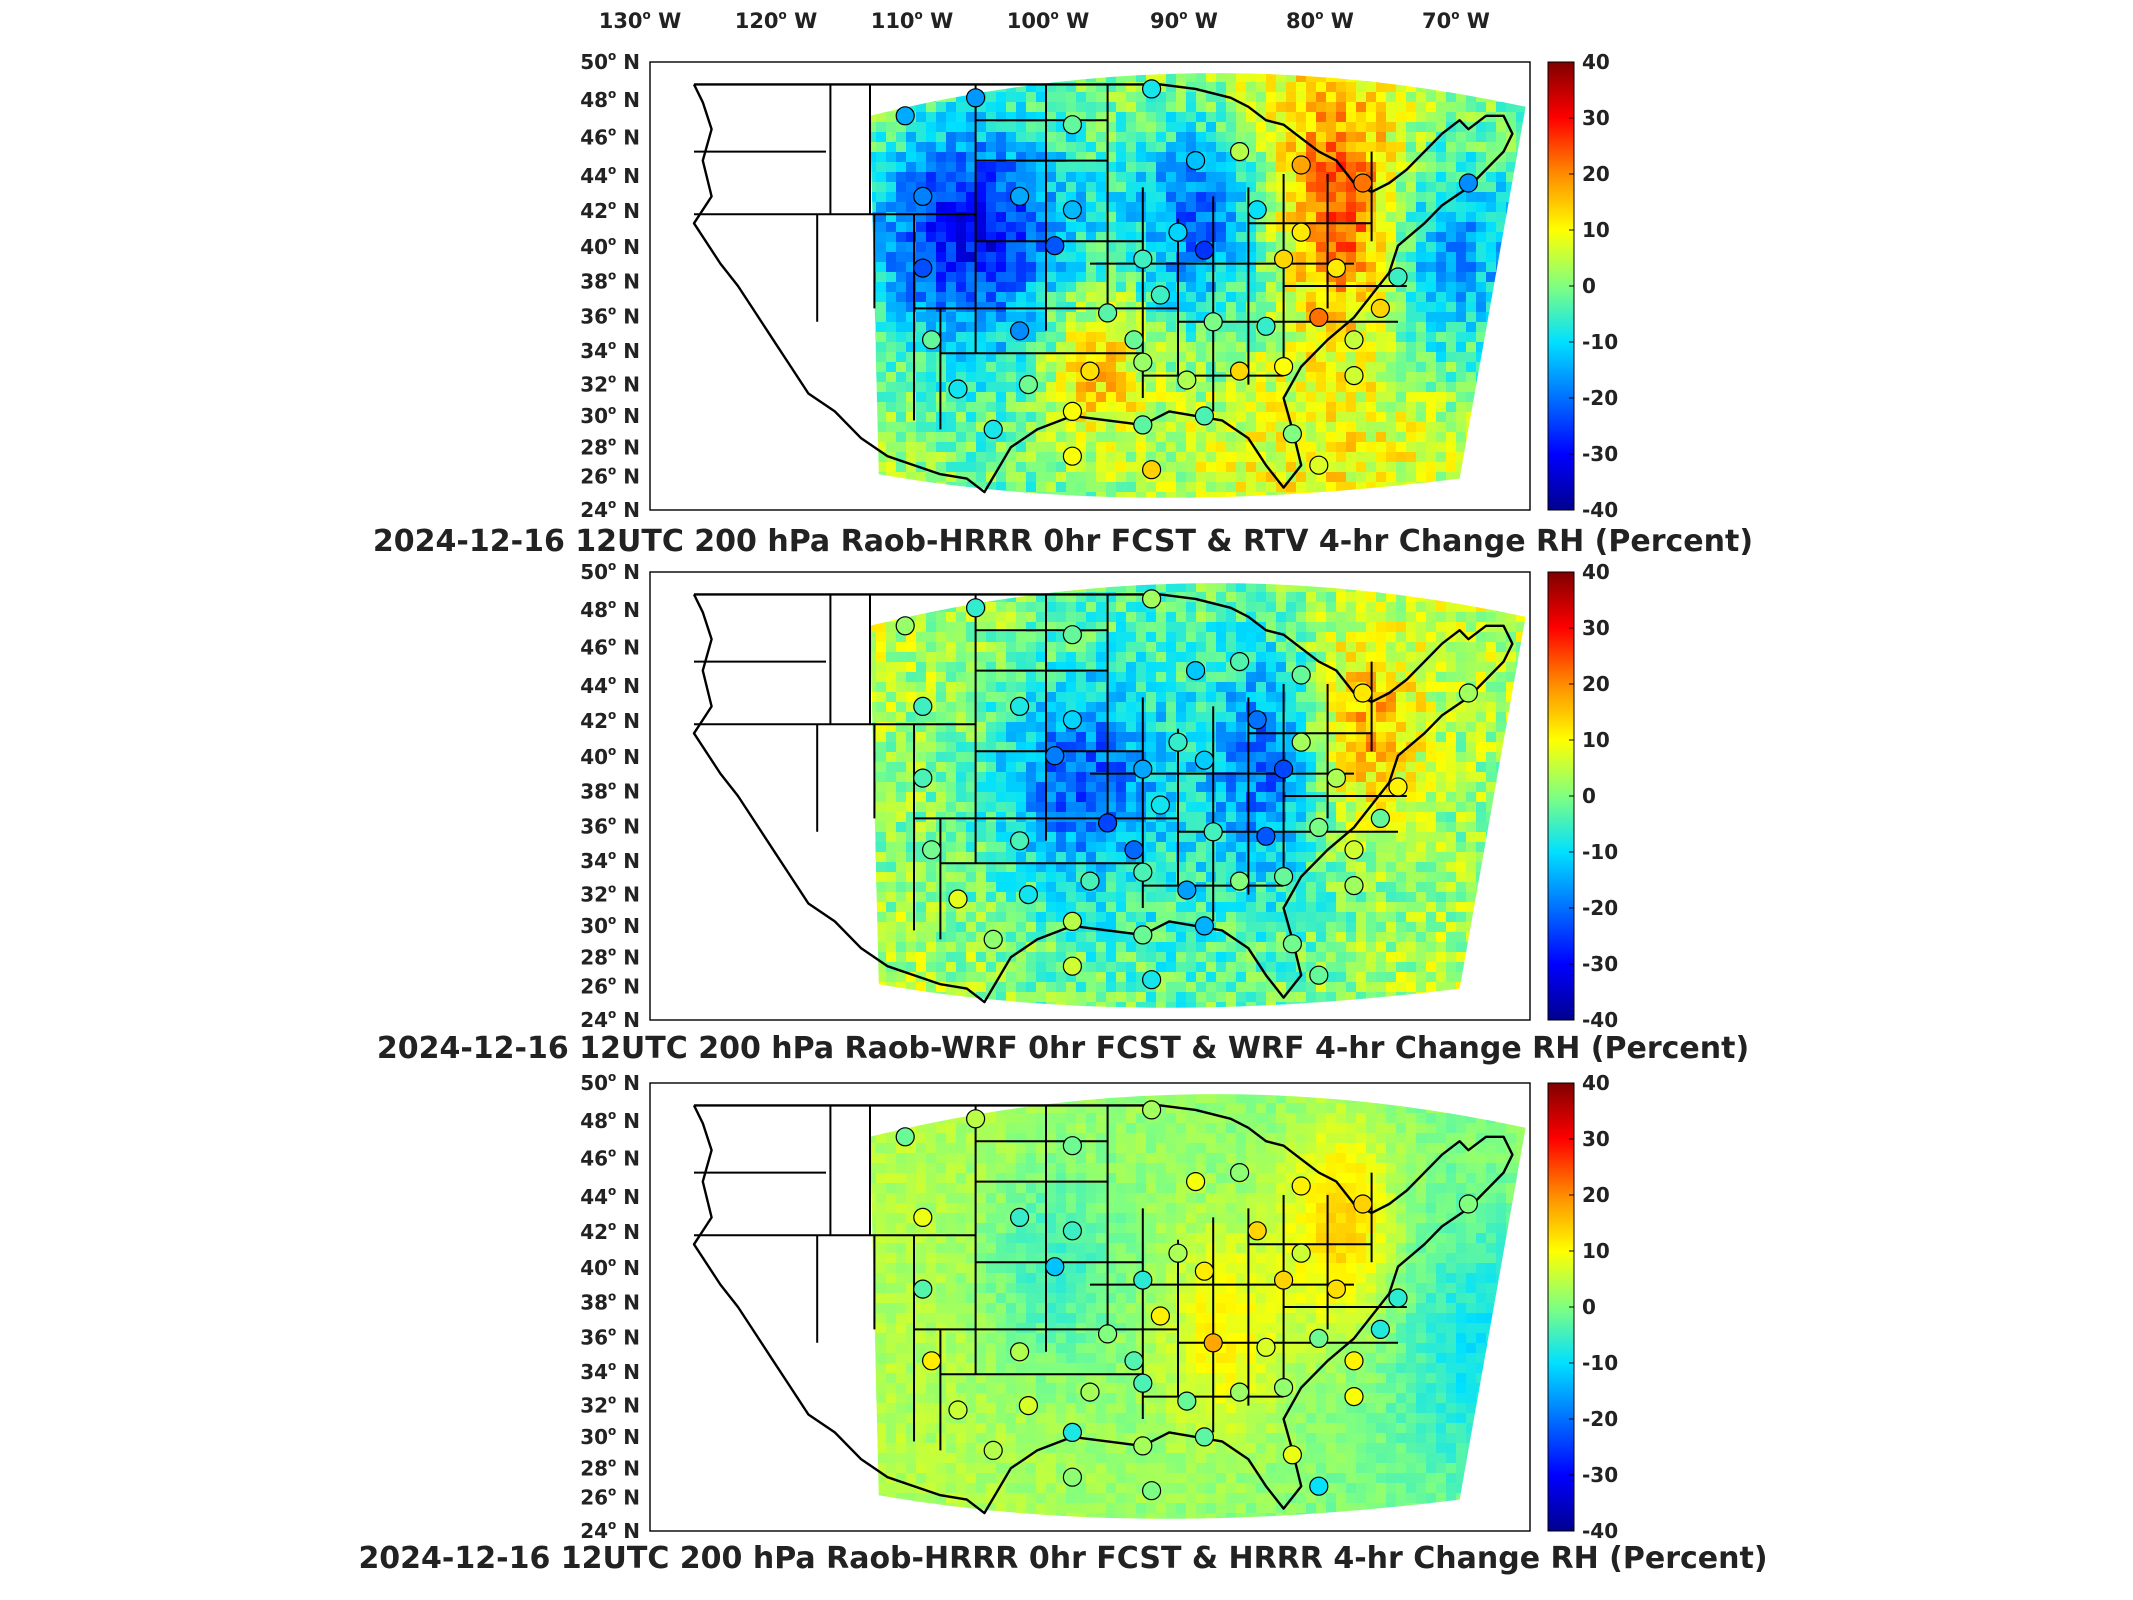  I want to click on longitude-label: 120o W, so click(776, 20).